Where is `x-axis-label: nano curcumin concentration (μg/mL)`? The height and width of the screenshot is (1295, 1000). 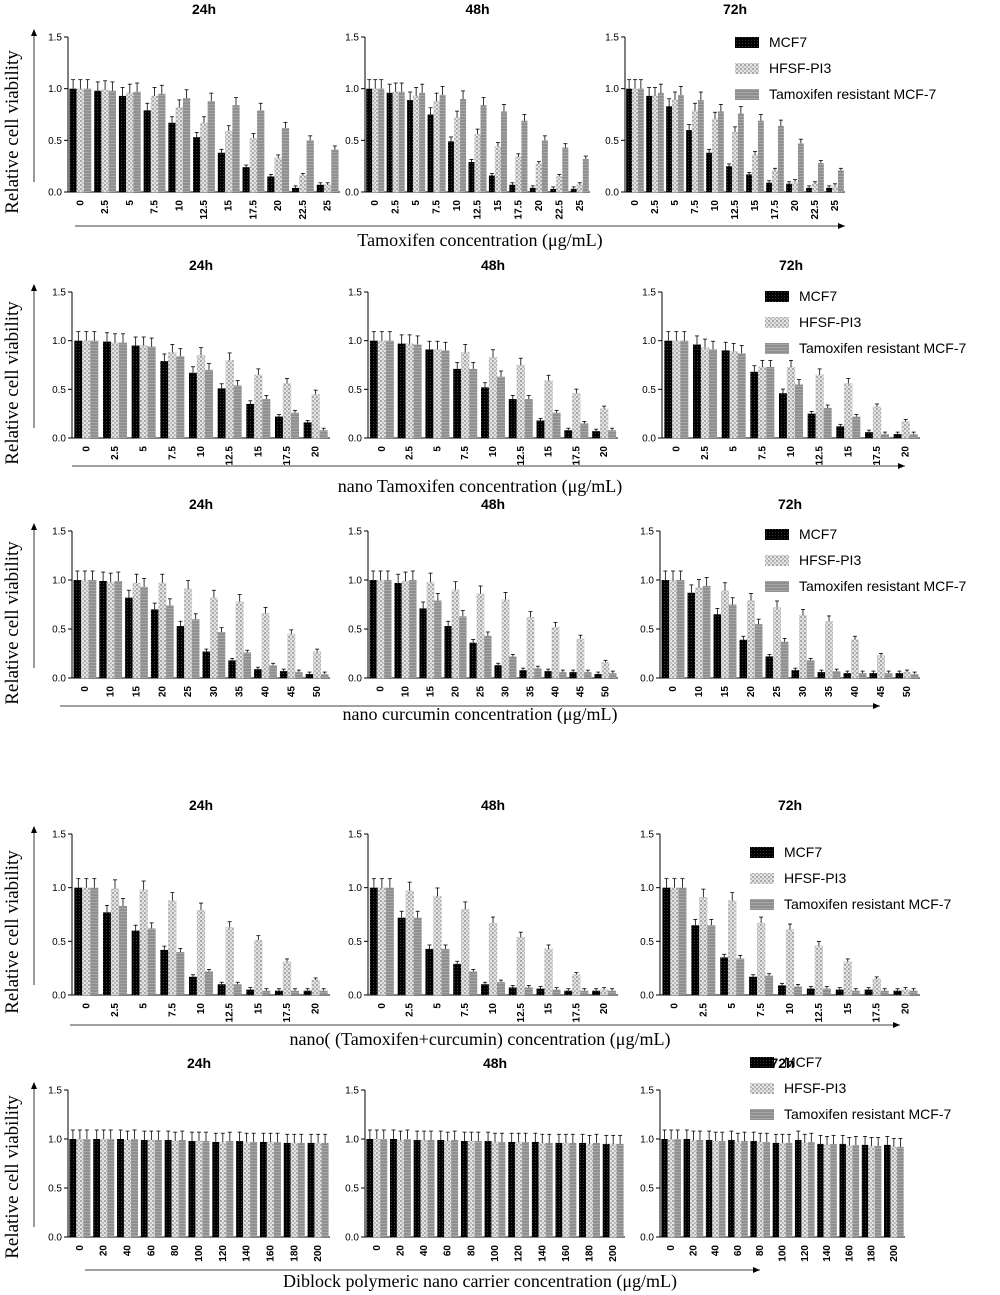
x-axis-label: nano curcumin concentration (μg/mL) is located at coordinates (479, 714).